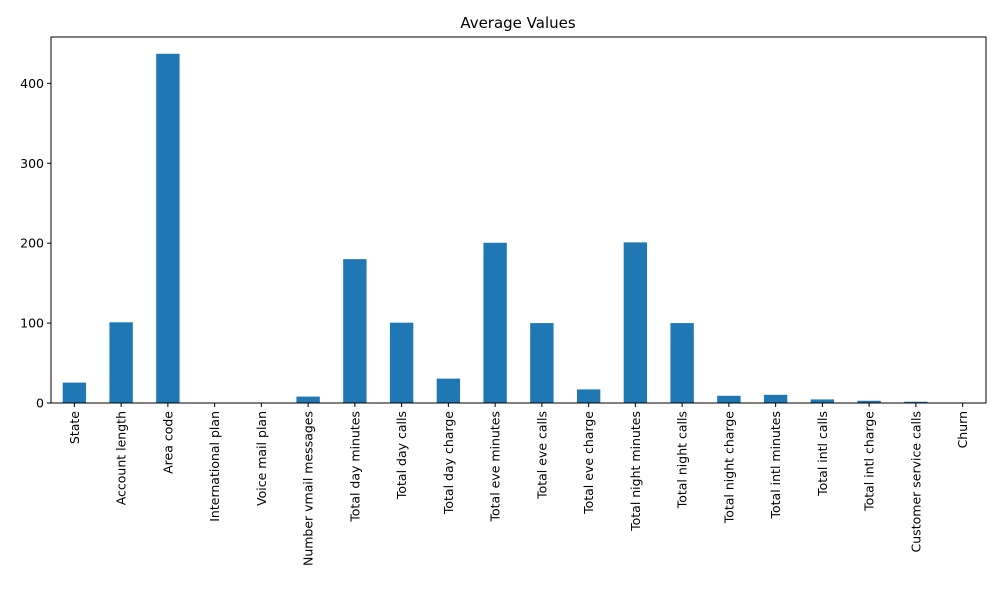 The width and height of the screenshot is (1000, 600). I want to click on x-tick-label: Total eve charge, so click(588, 463).